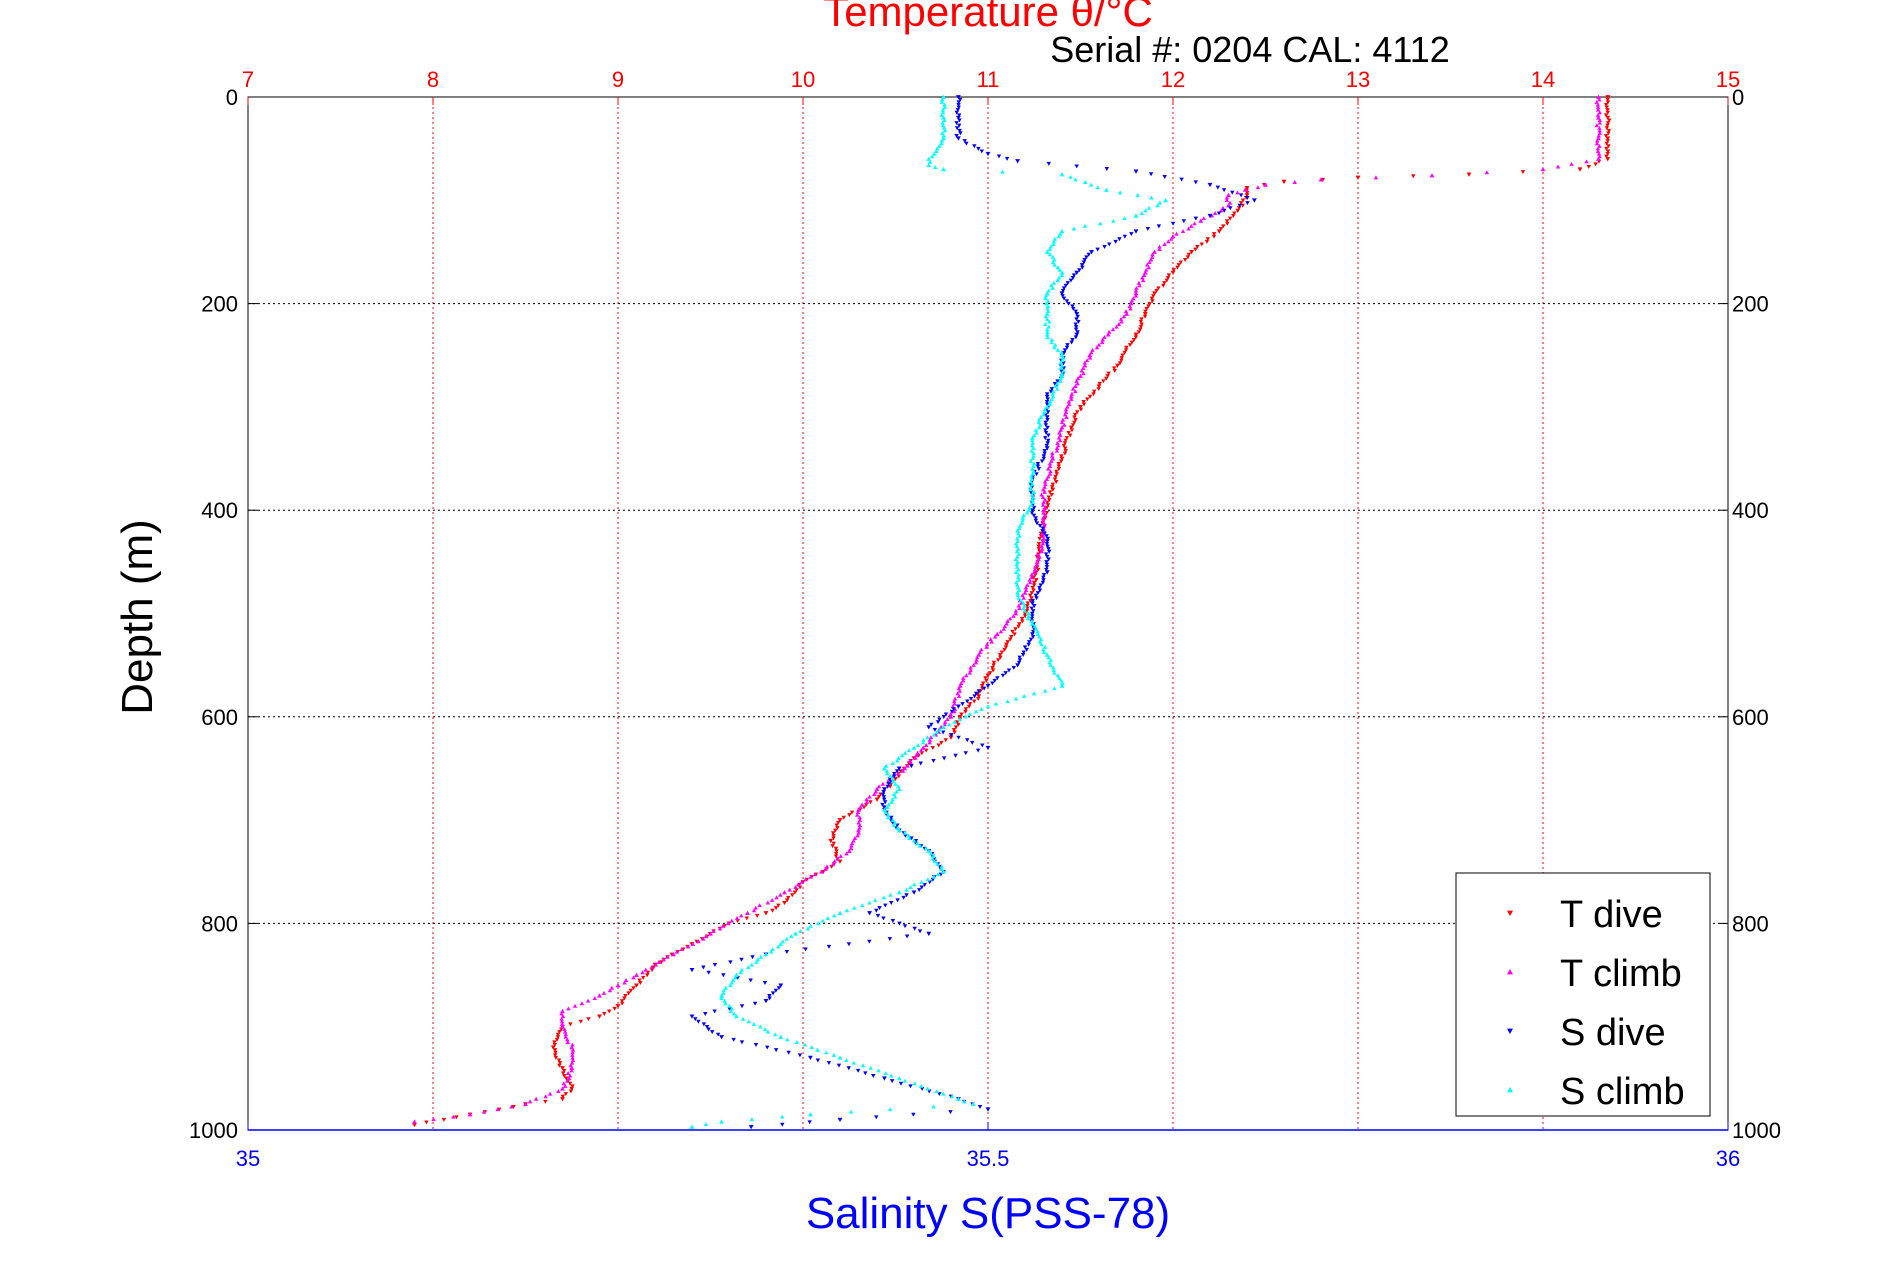 This screenshot has height=1262, width=1891. Describe the element at coordinates (1728, 1158) in the screenshot. I see `salinity-tick-label: 36` at that location.